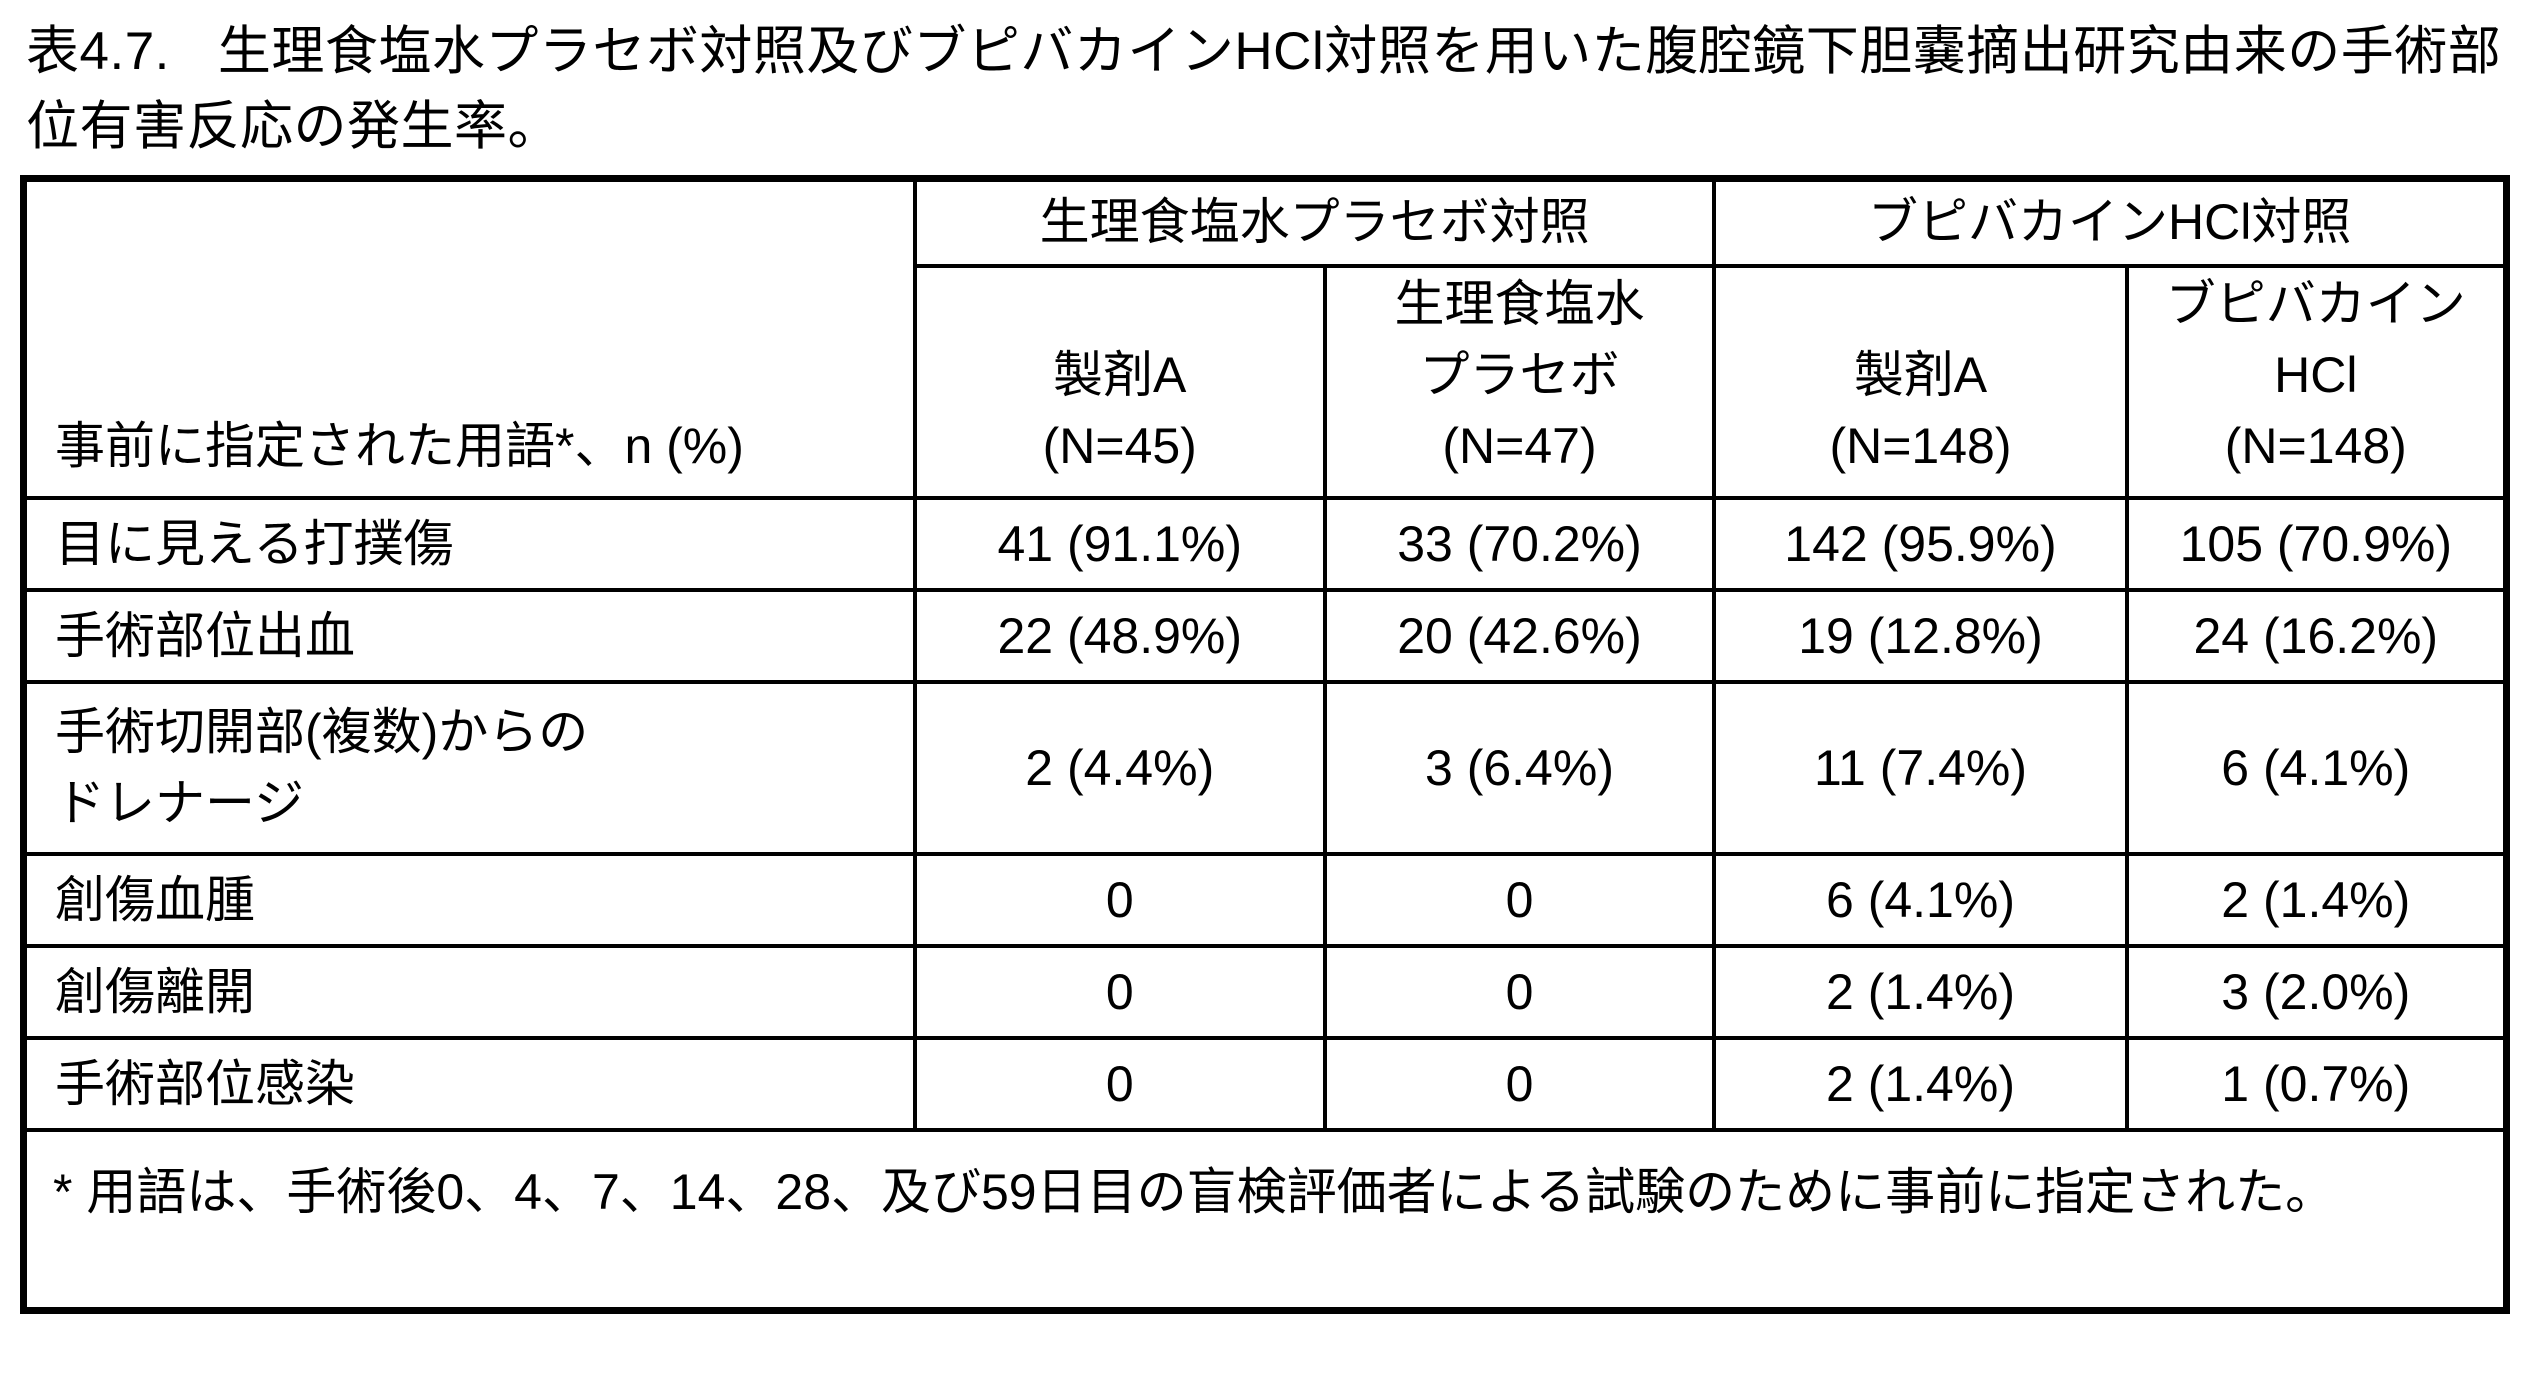 The image size is (2526, 1387). Describe the element at coordinates (1314, 222) in the screenshot. I see `group-header-saline-placebo: 生理食塩水プラセボ対照` at that location.